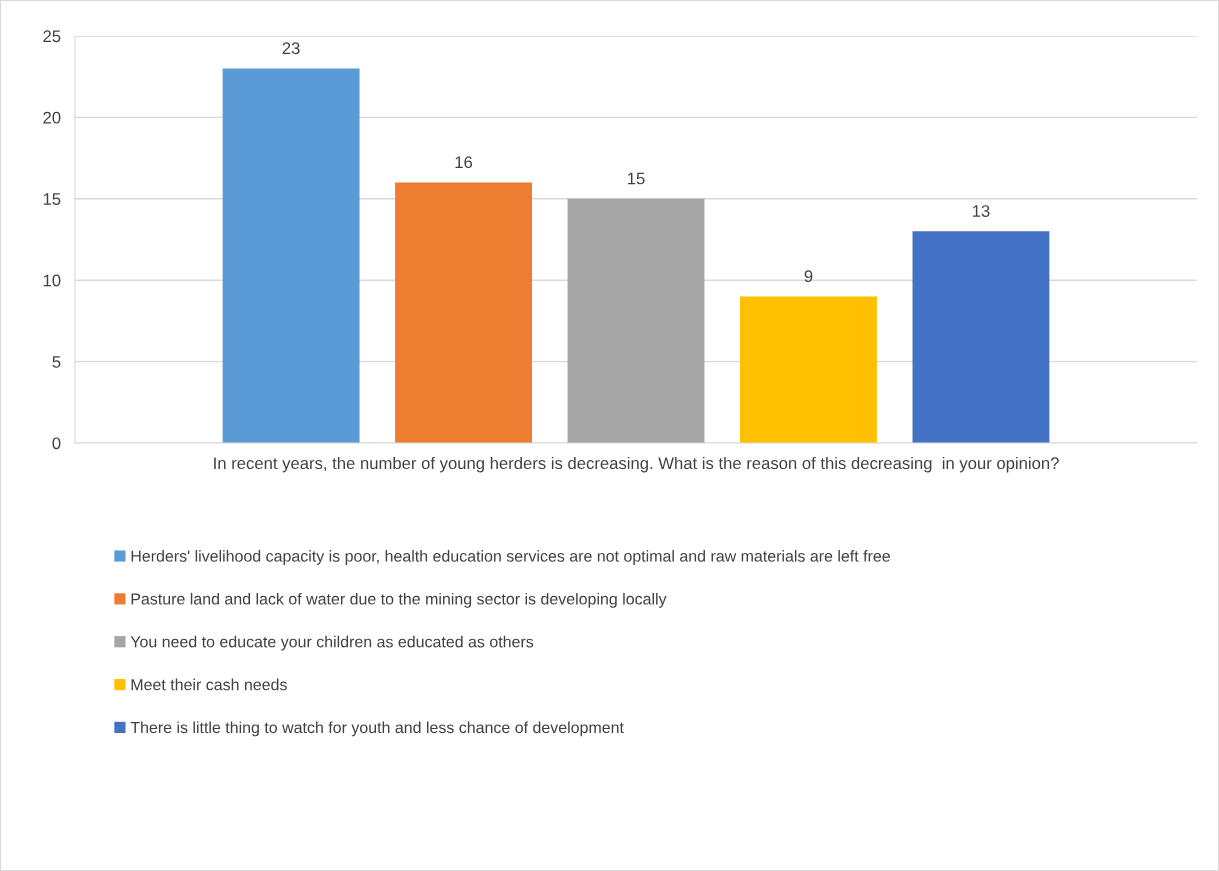 This screenshot has width=1219, height=871. I want to click on data-label: 9, so click(808, 276).